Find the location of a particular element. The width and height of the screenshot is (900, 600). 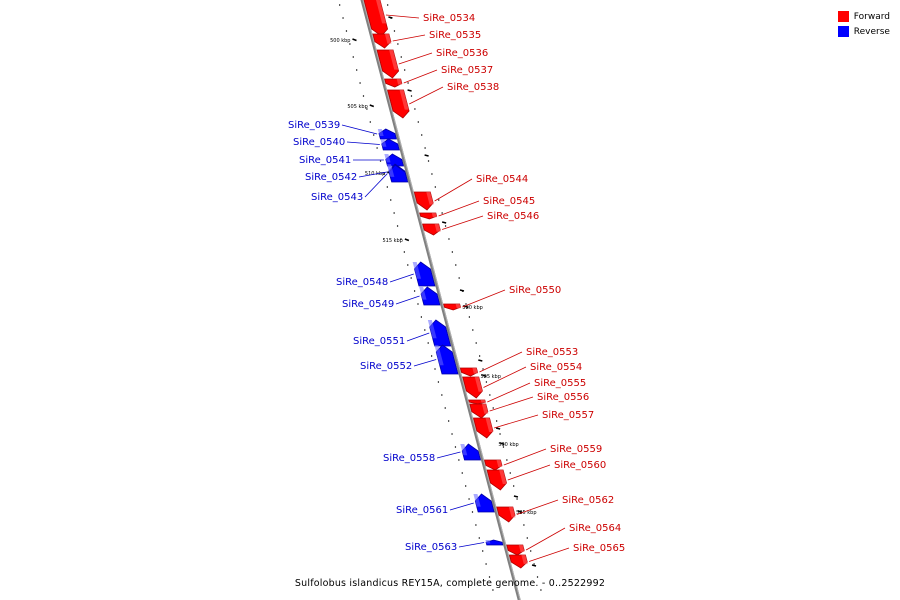

gene-label: SiRe_0541 is located at coordinates (325, 160).